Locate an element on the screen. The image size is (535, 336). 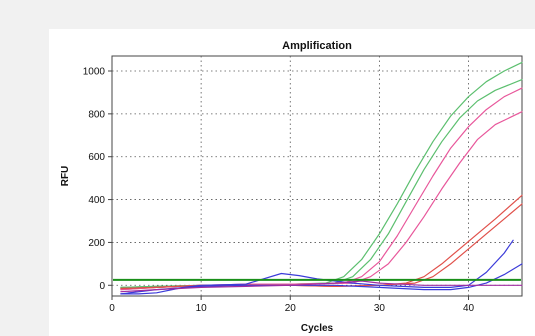
y-tick-label: 200 is located at coordinates (96, 243).